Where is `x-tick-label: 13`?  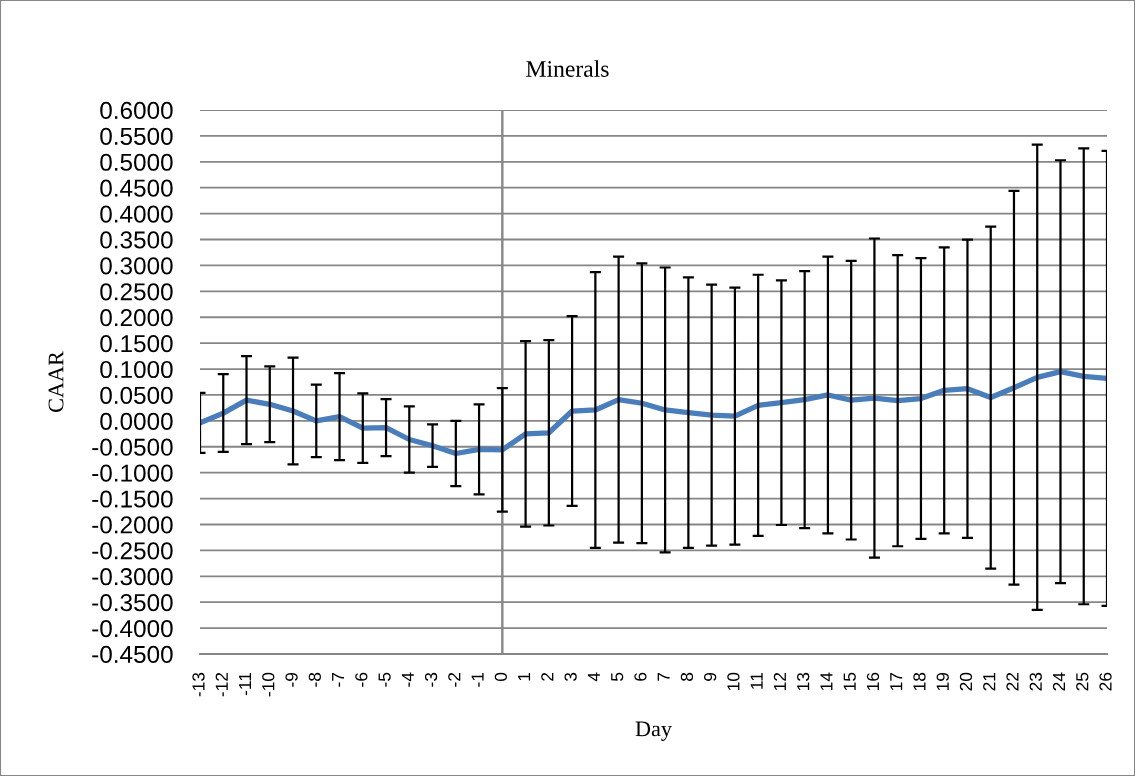 x-tick-label: 13 is located at coordinates (803, 681).